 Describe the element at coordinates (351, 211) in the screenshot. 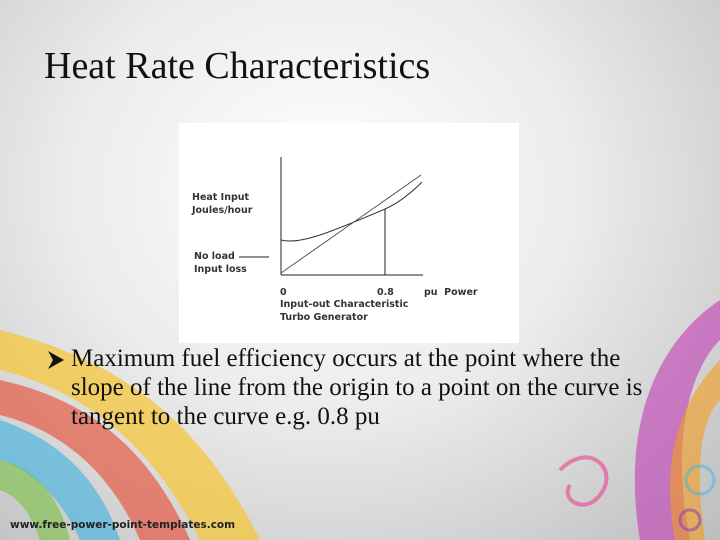

I see `curve` at that location.